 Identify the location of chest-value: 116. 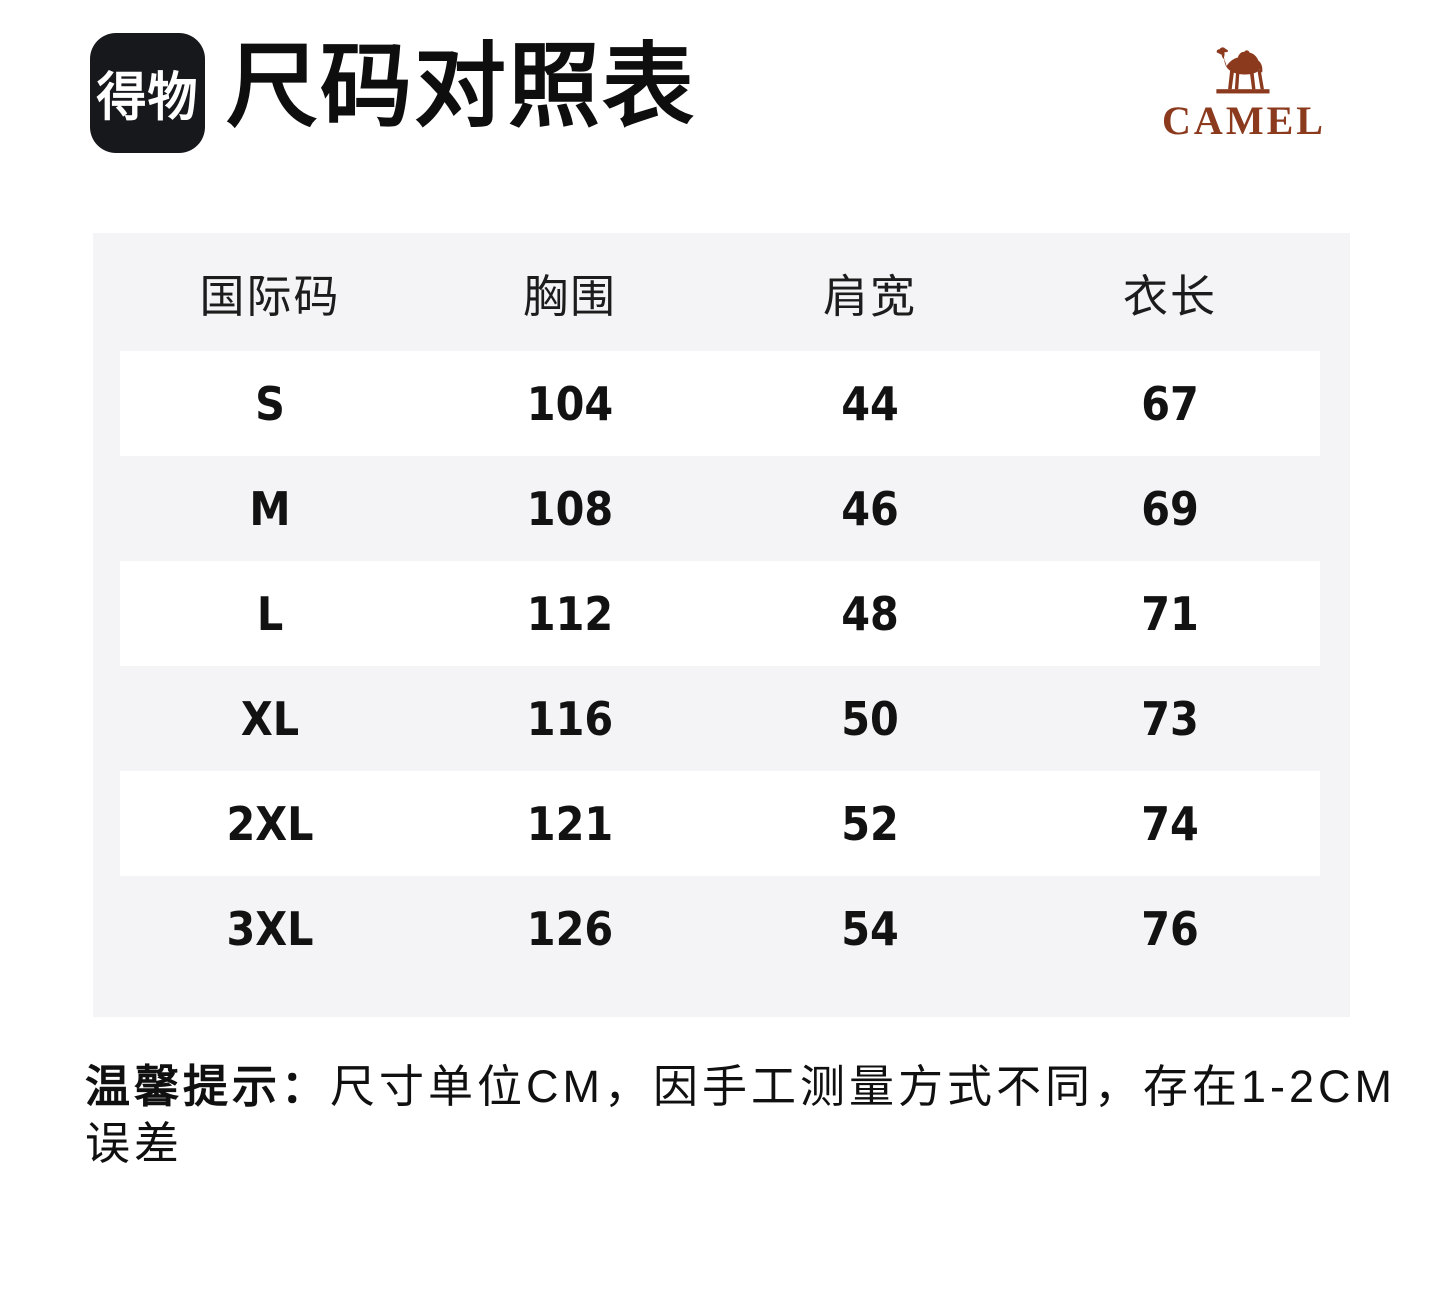
(570, 718).